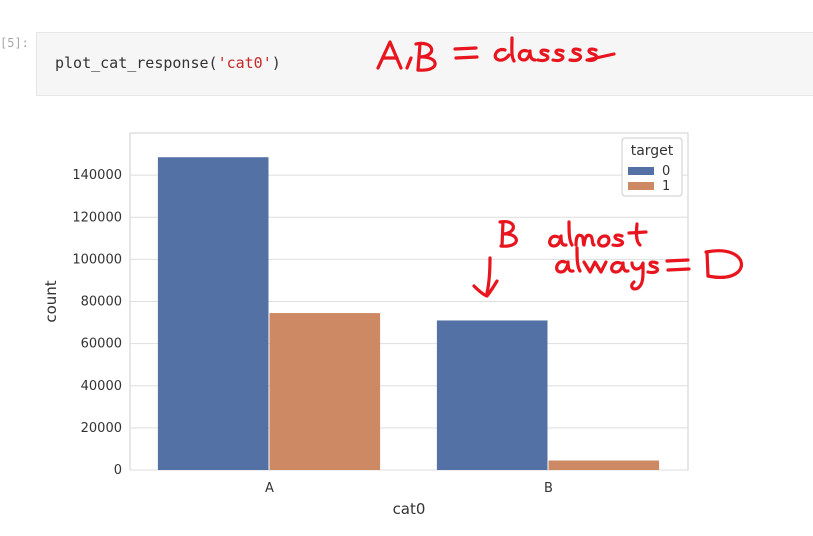 Image resolution: width=813 pixels, height=536 pixels. What do you see at coordinates (97, 259) in the screenshot?
I see `y-tick-label: 100000` at bounding box center [97, 259].